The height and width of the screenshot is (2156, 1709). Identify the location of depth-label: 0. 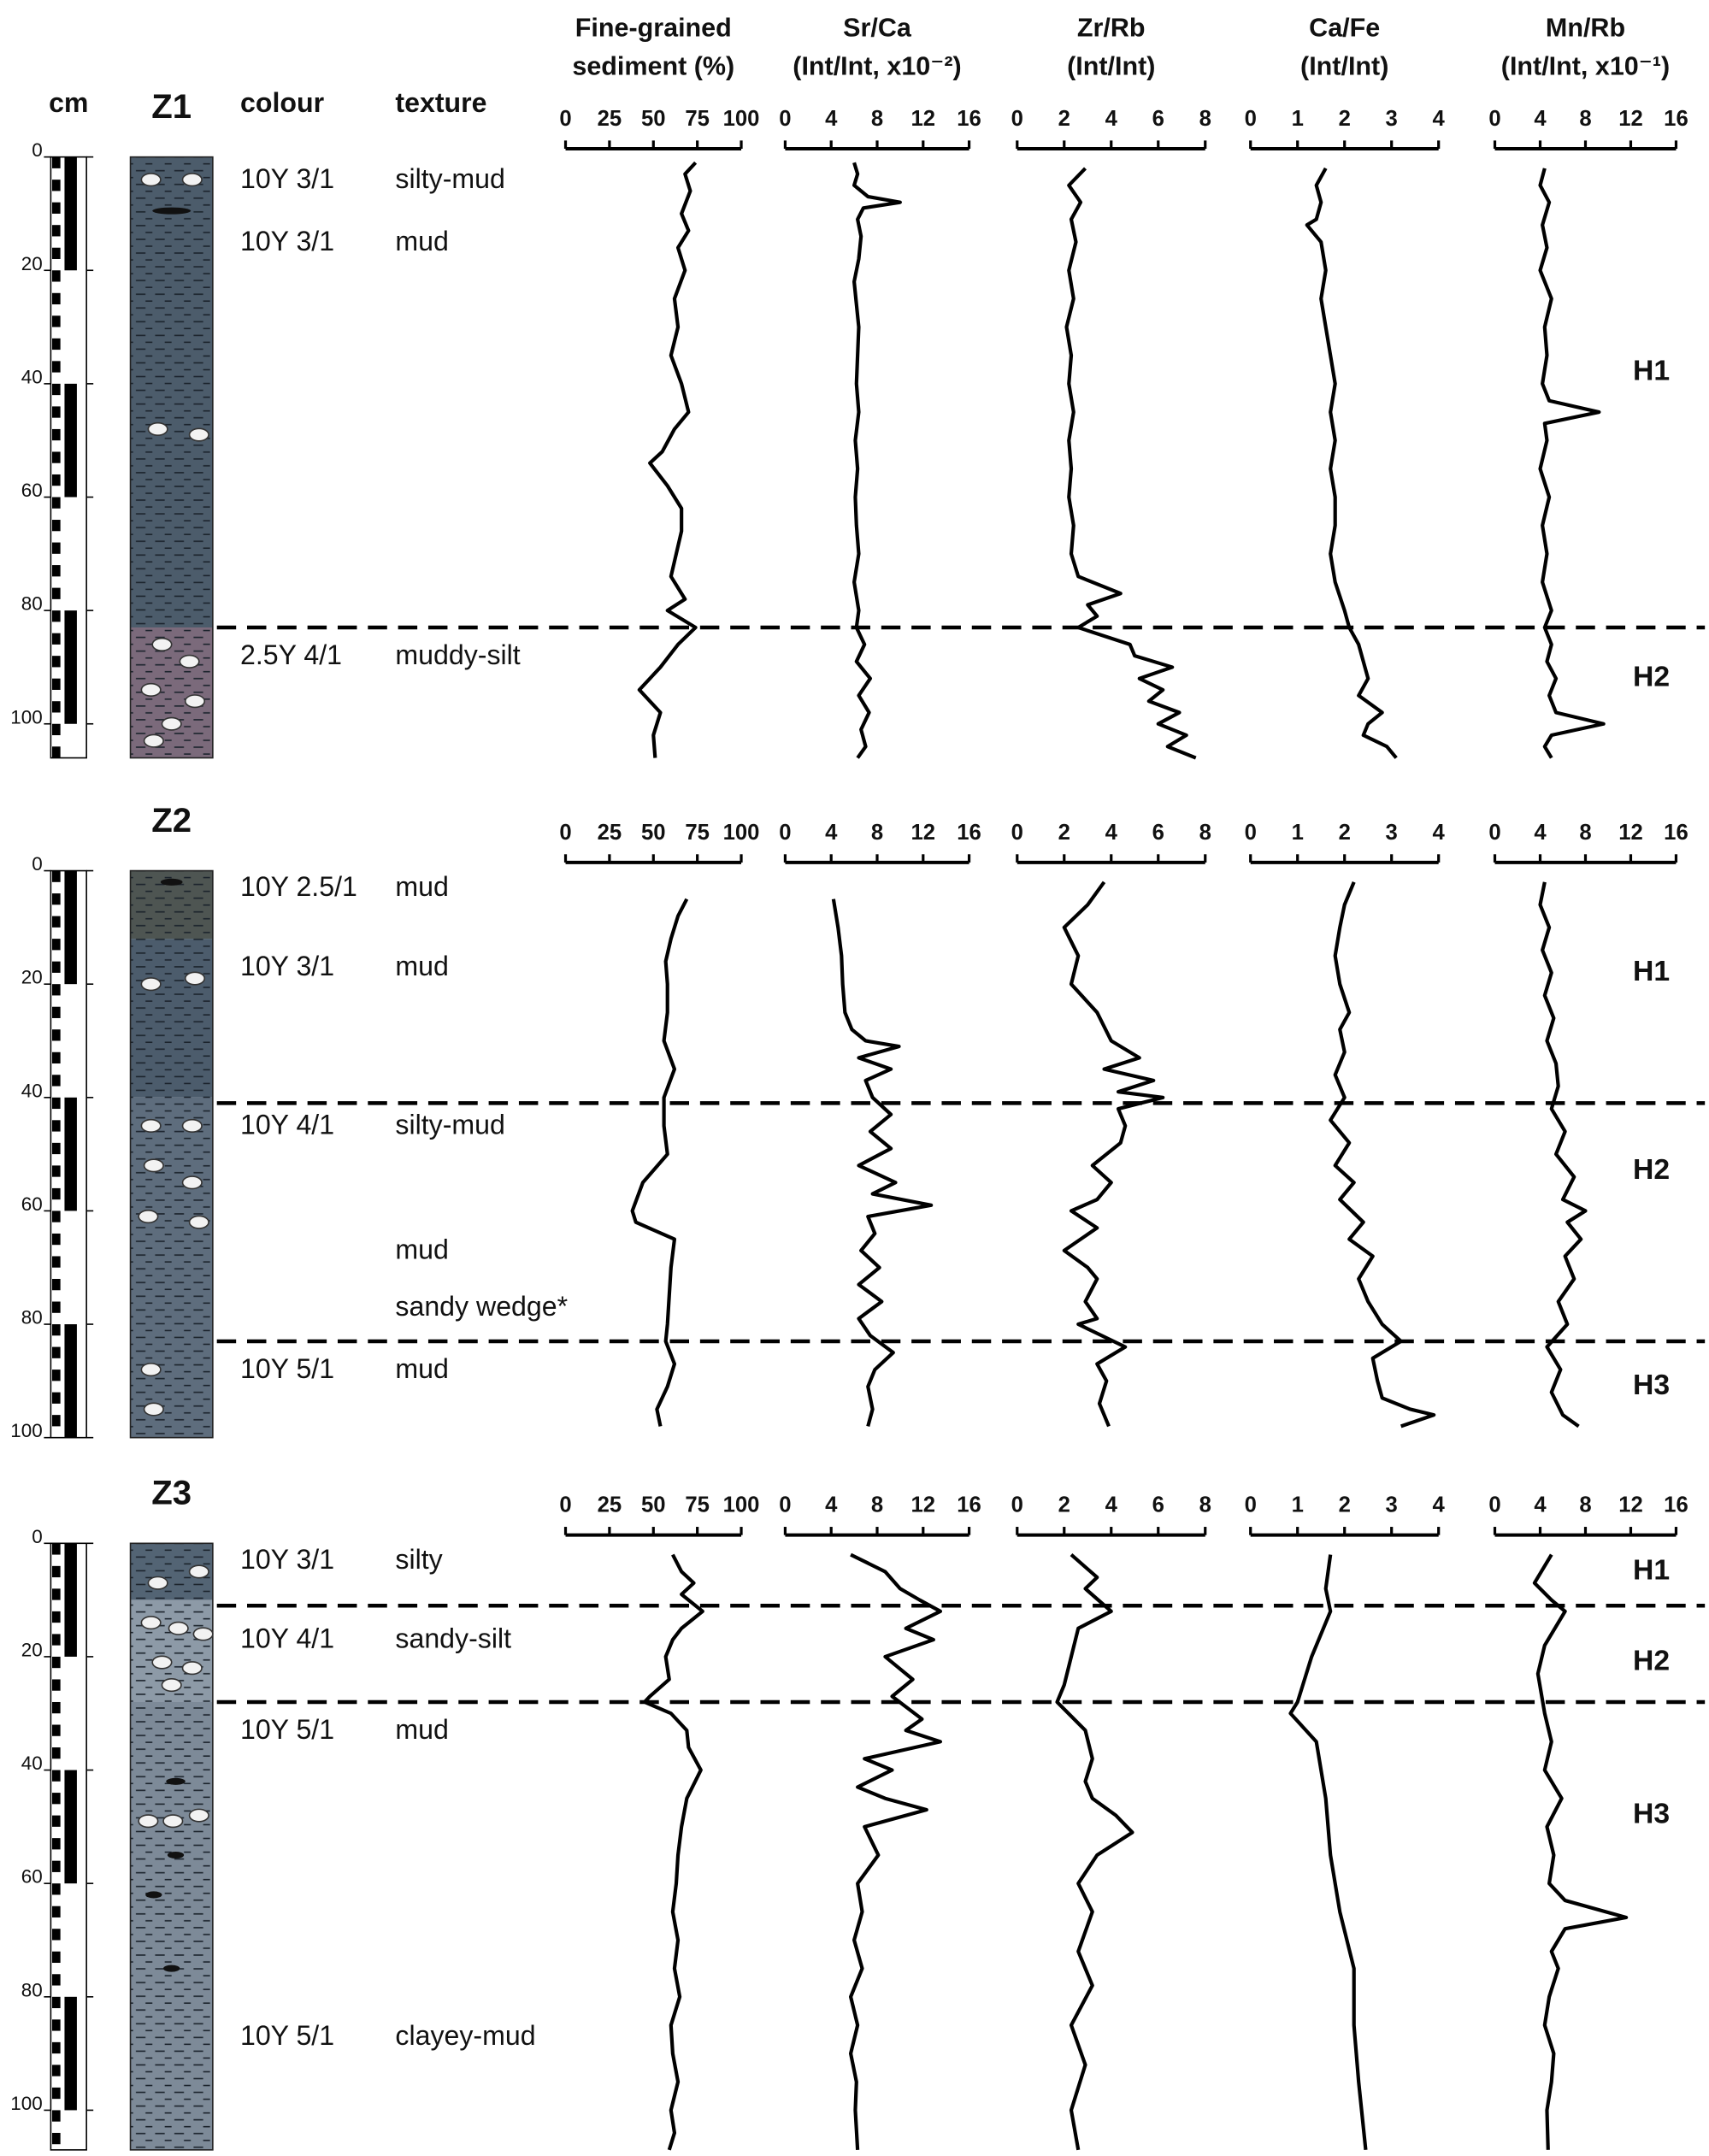
(37, 1536).